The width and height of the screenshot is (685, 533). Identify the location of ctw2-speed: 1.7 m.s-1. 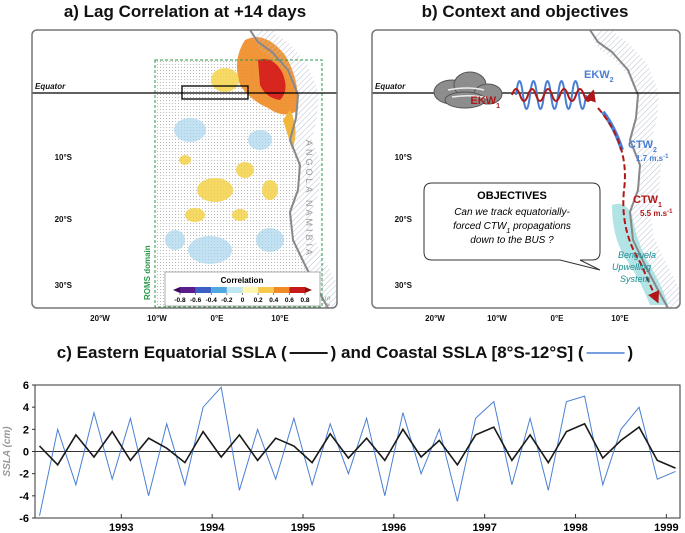
(652, 158).